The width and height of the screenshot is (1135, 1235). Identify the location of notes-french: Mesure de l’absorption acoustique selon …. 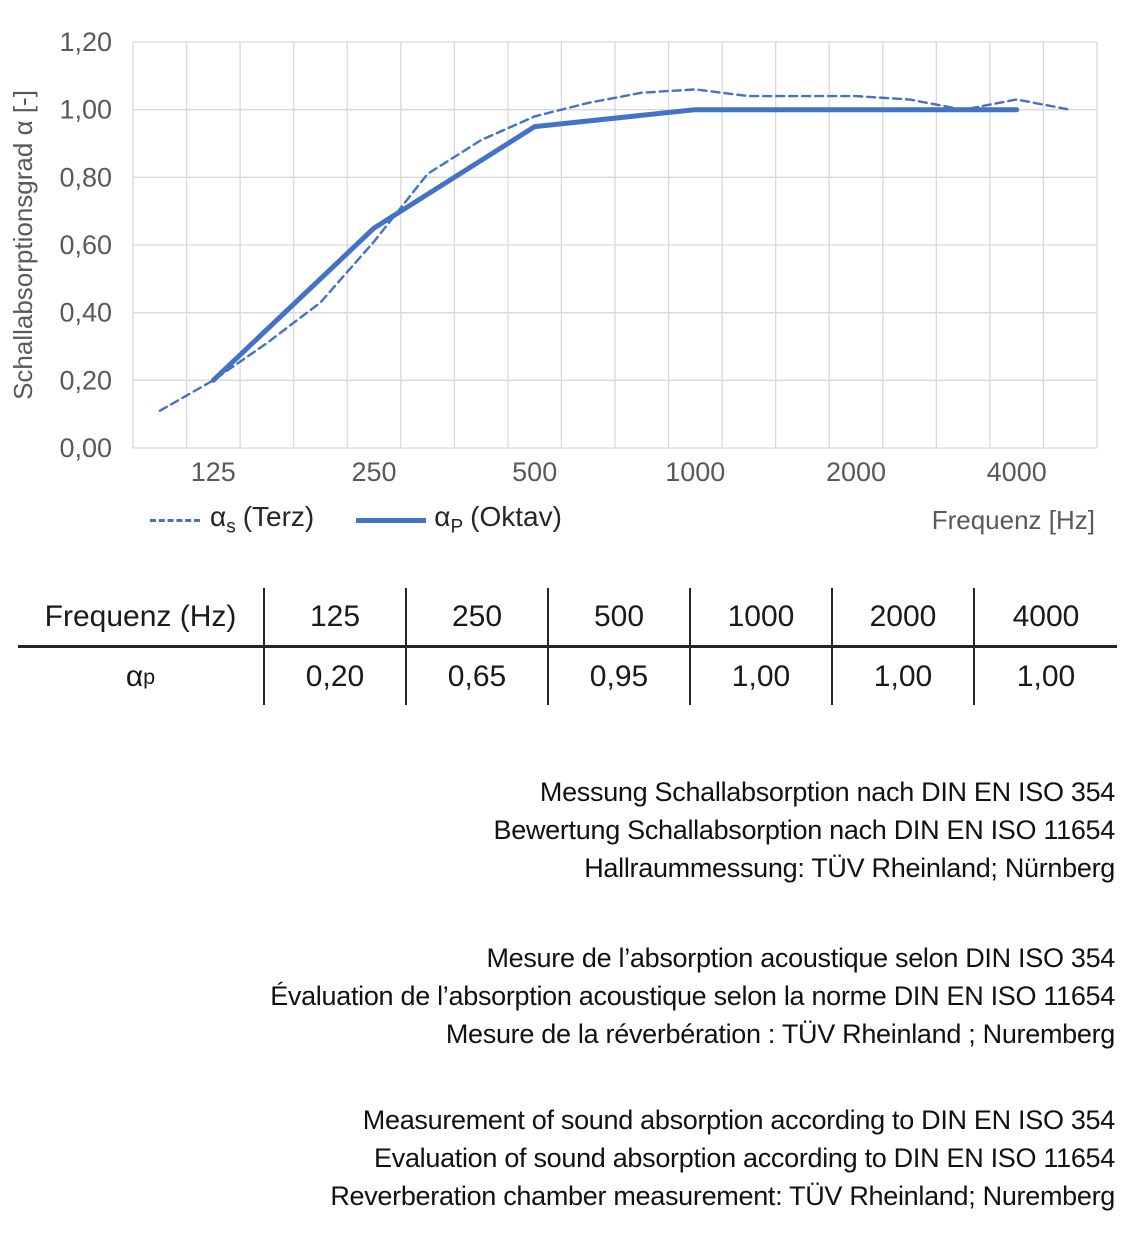
(567, 996).